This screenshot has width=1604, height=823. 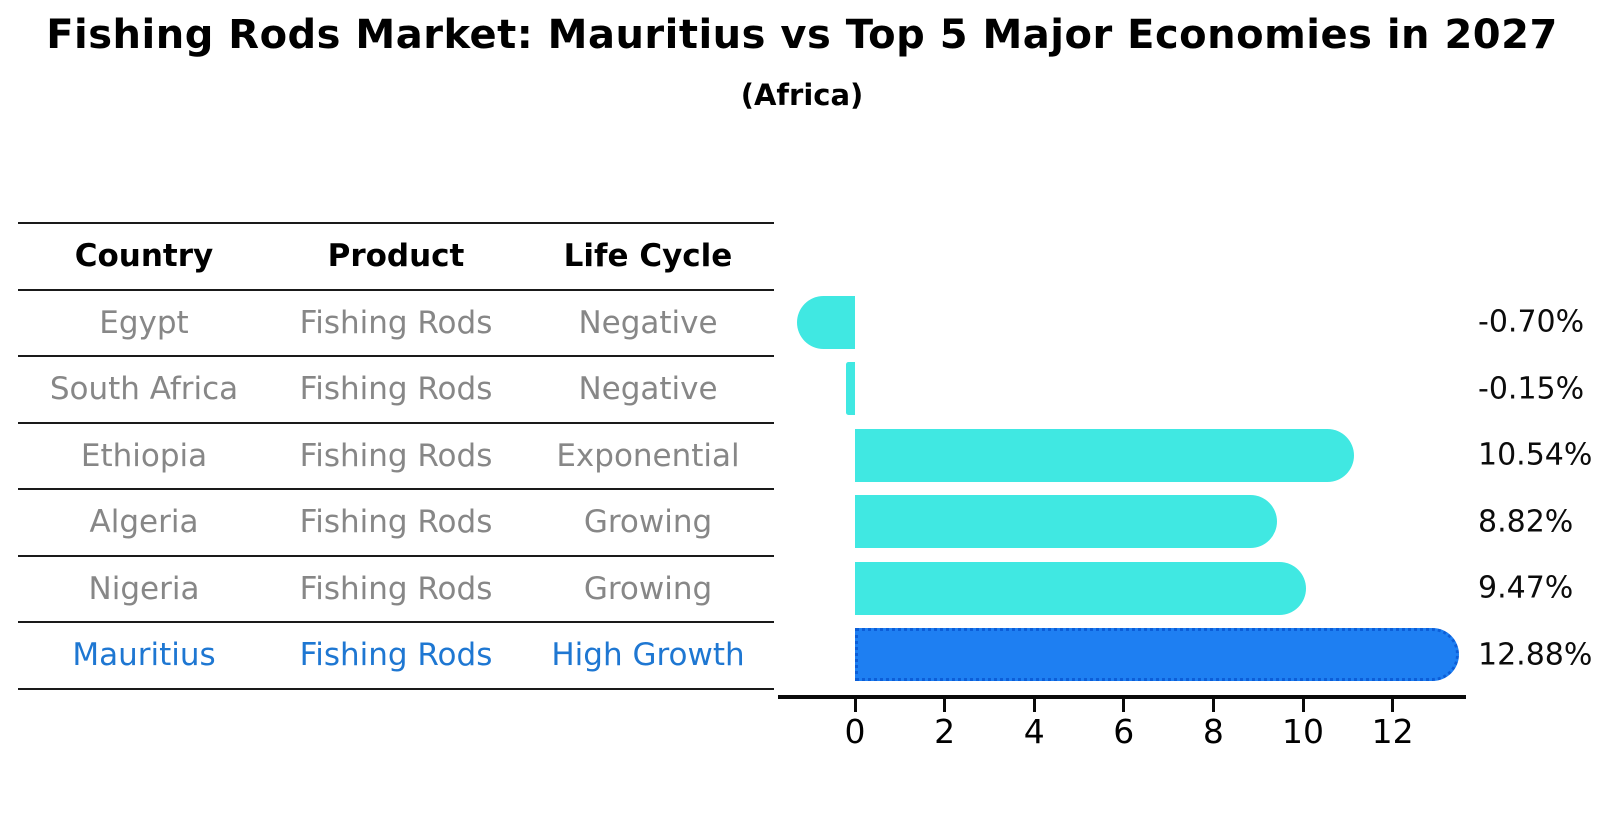 I want to click on table-header-row: Country Product Life Cycle, so click(x=396, y=255).